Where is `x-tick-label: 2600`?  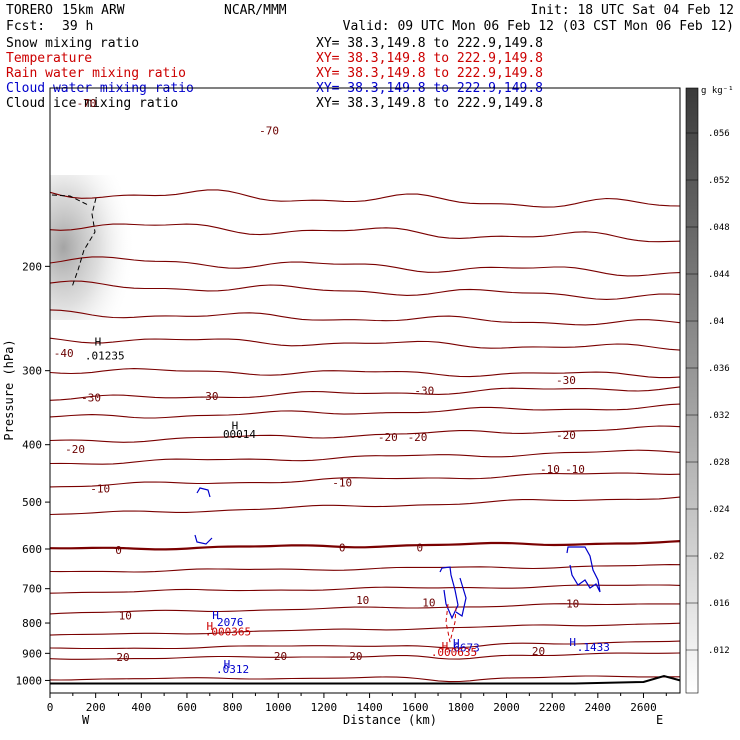 x-tick-label: 2600 is located at coordinates (643, 707).